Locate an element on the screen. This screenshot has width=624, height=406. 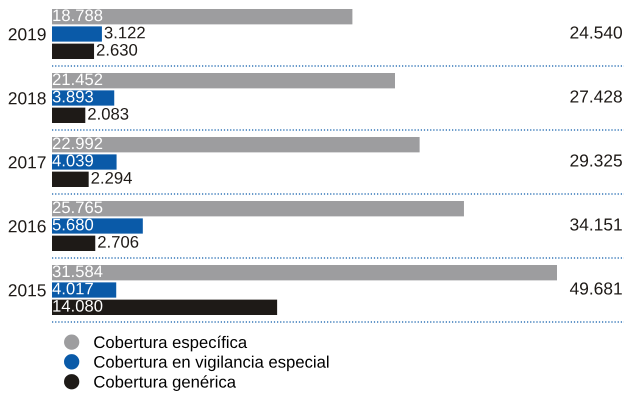
y-tick-label: 2015 is located at coordinates (27, 290).